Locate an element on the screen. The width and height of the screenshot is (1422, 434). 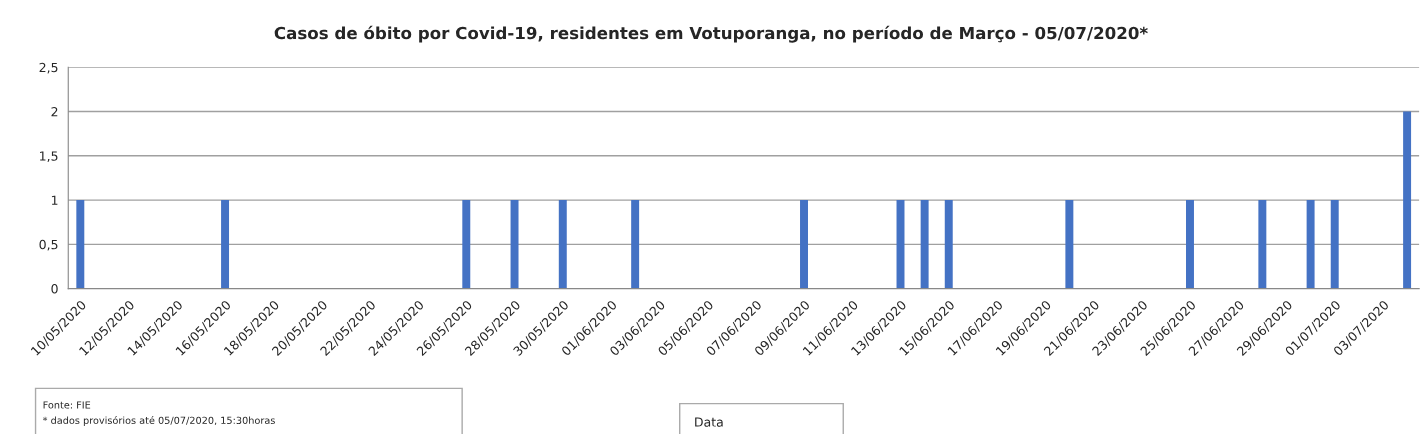
y-tick-label: 2,5 is located at coordinates (48, 68).